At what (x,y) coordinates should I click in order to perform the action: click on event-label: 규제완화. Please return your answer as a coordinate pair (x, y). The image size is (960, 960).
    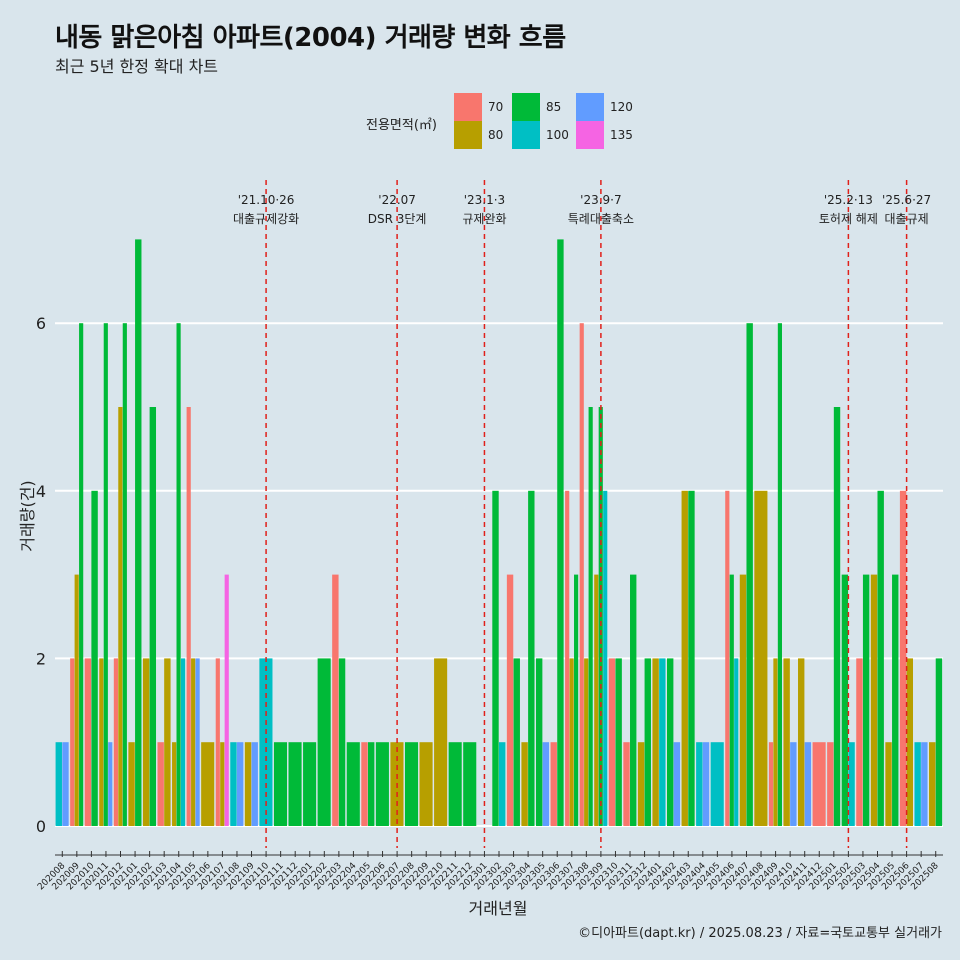
    Looking at the image, I should click on (484, 219).